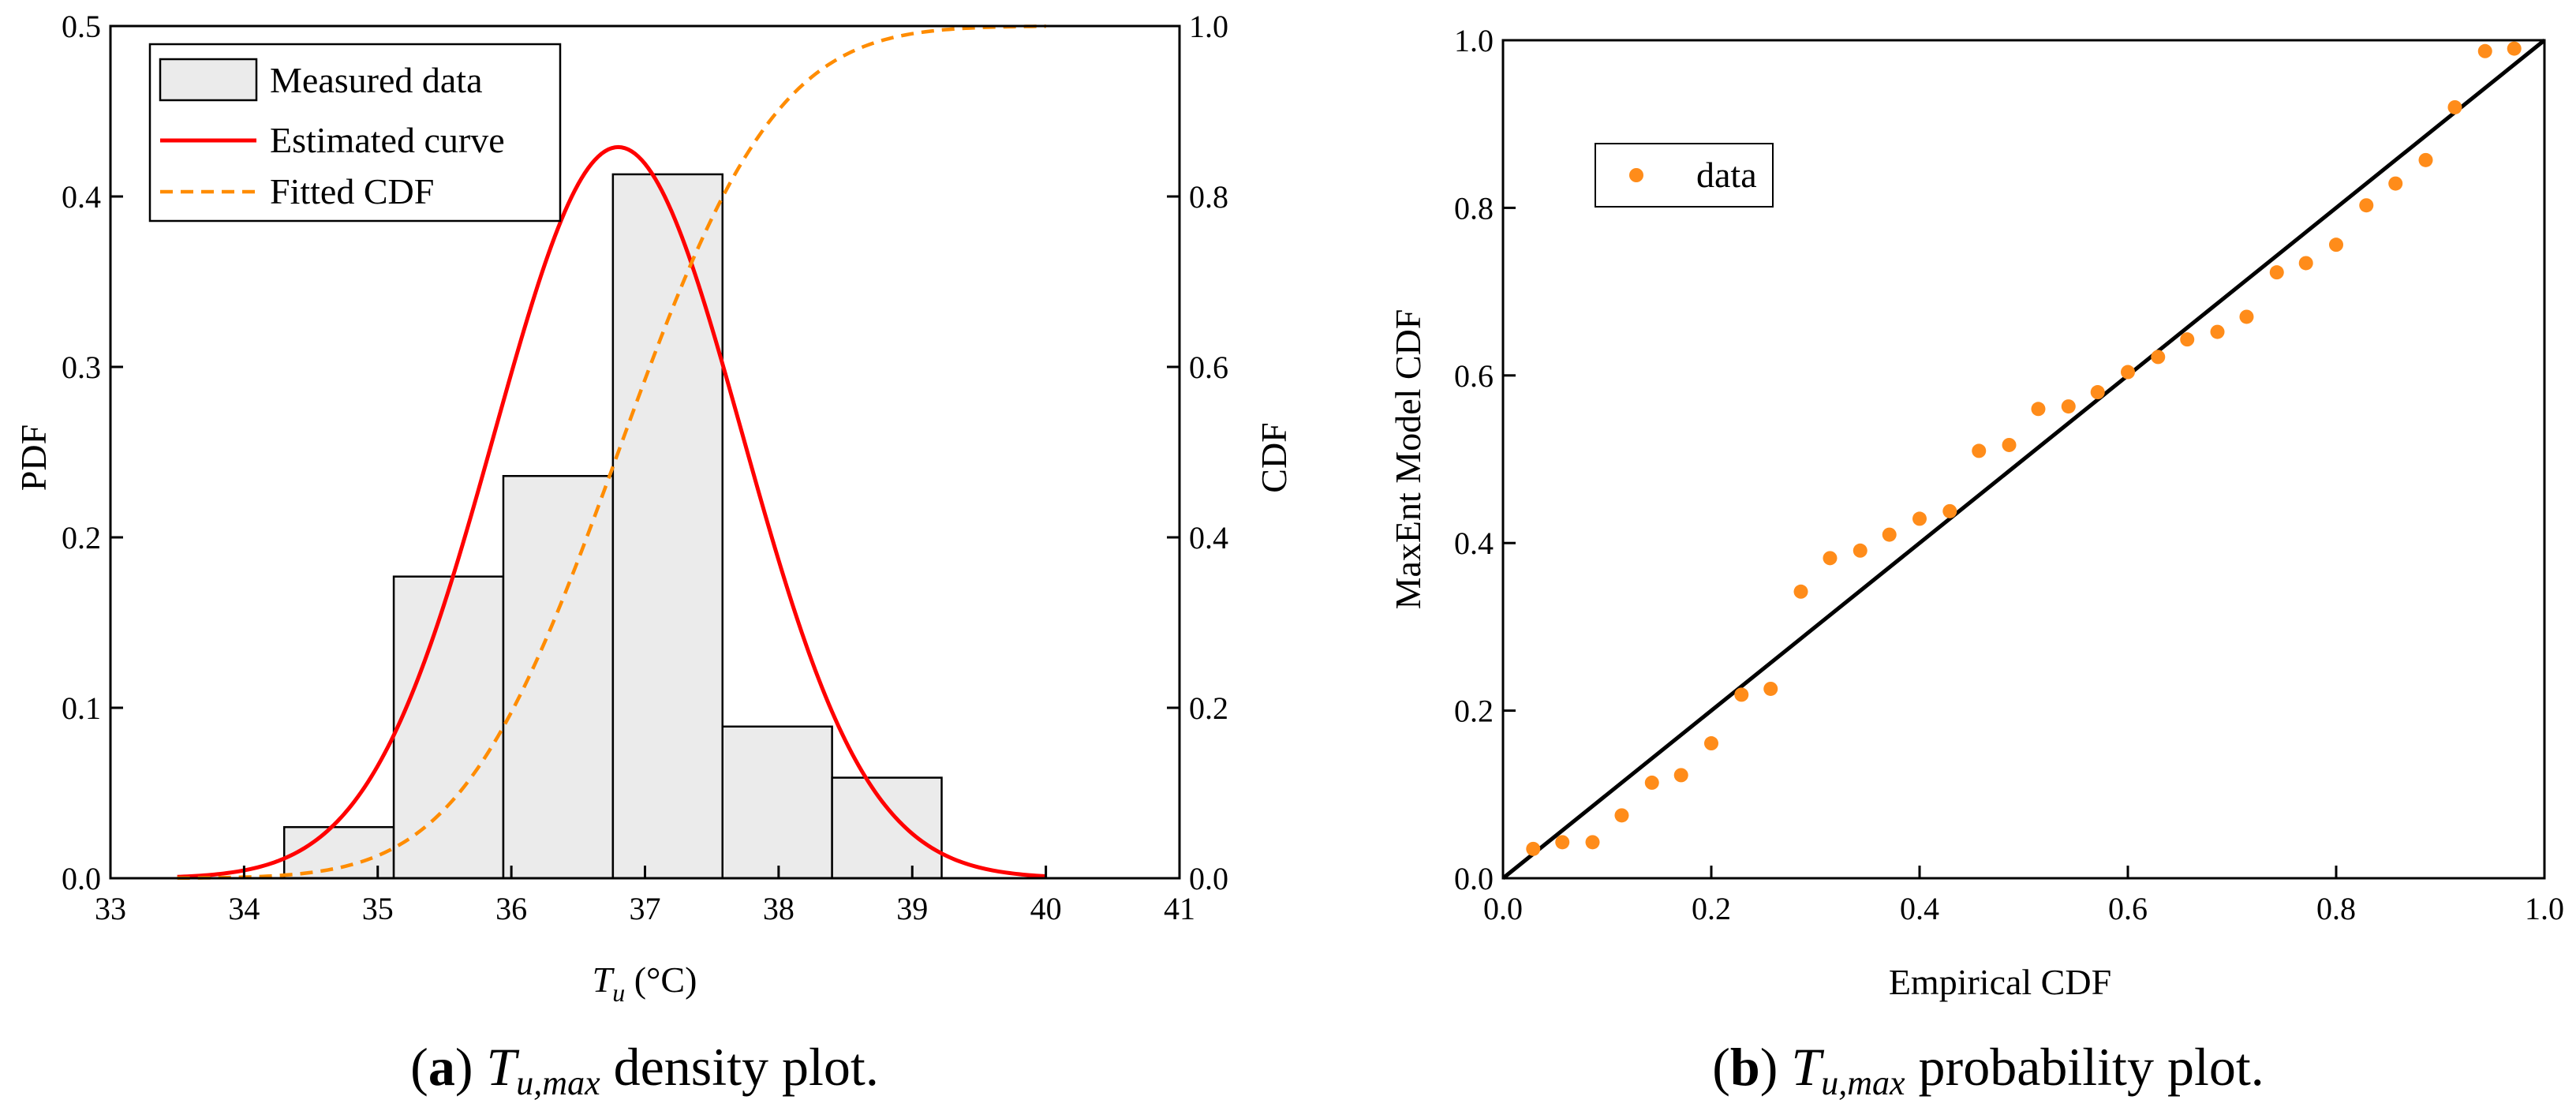  I want to click on legend-label-estimated: Estimated curve, so click(387, 140).